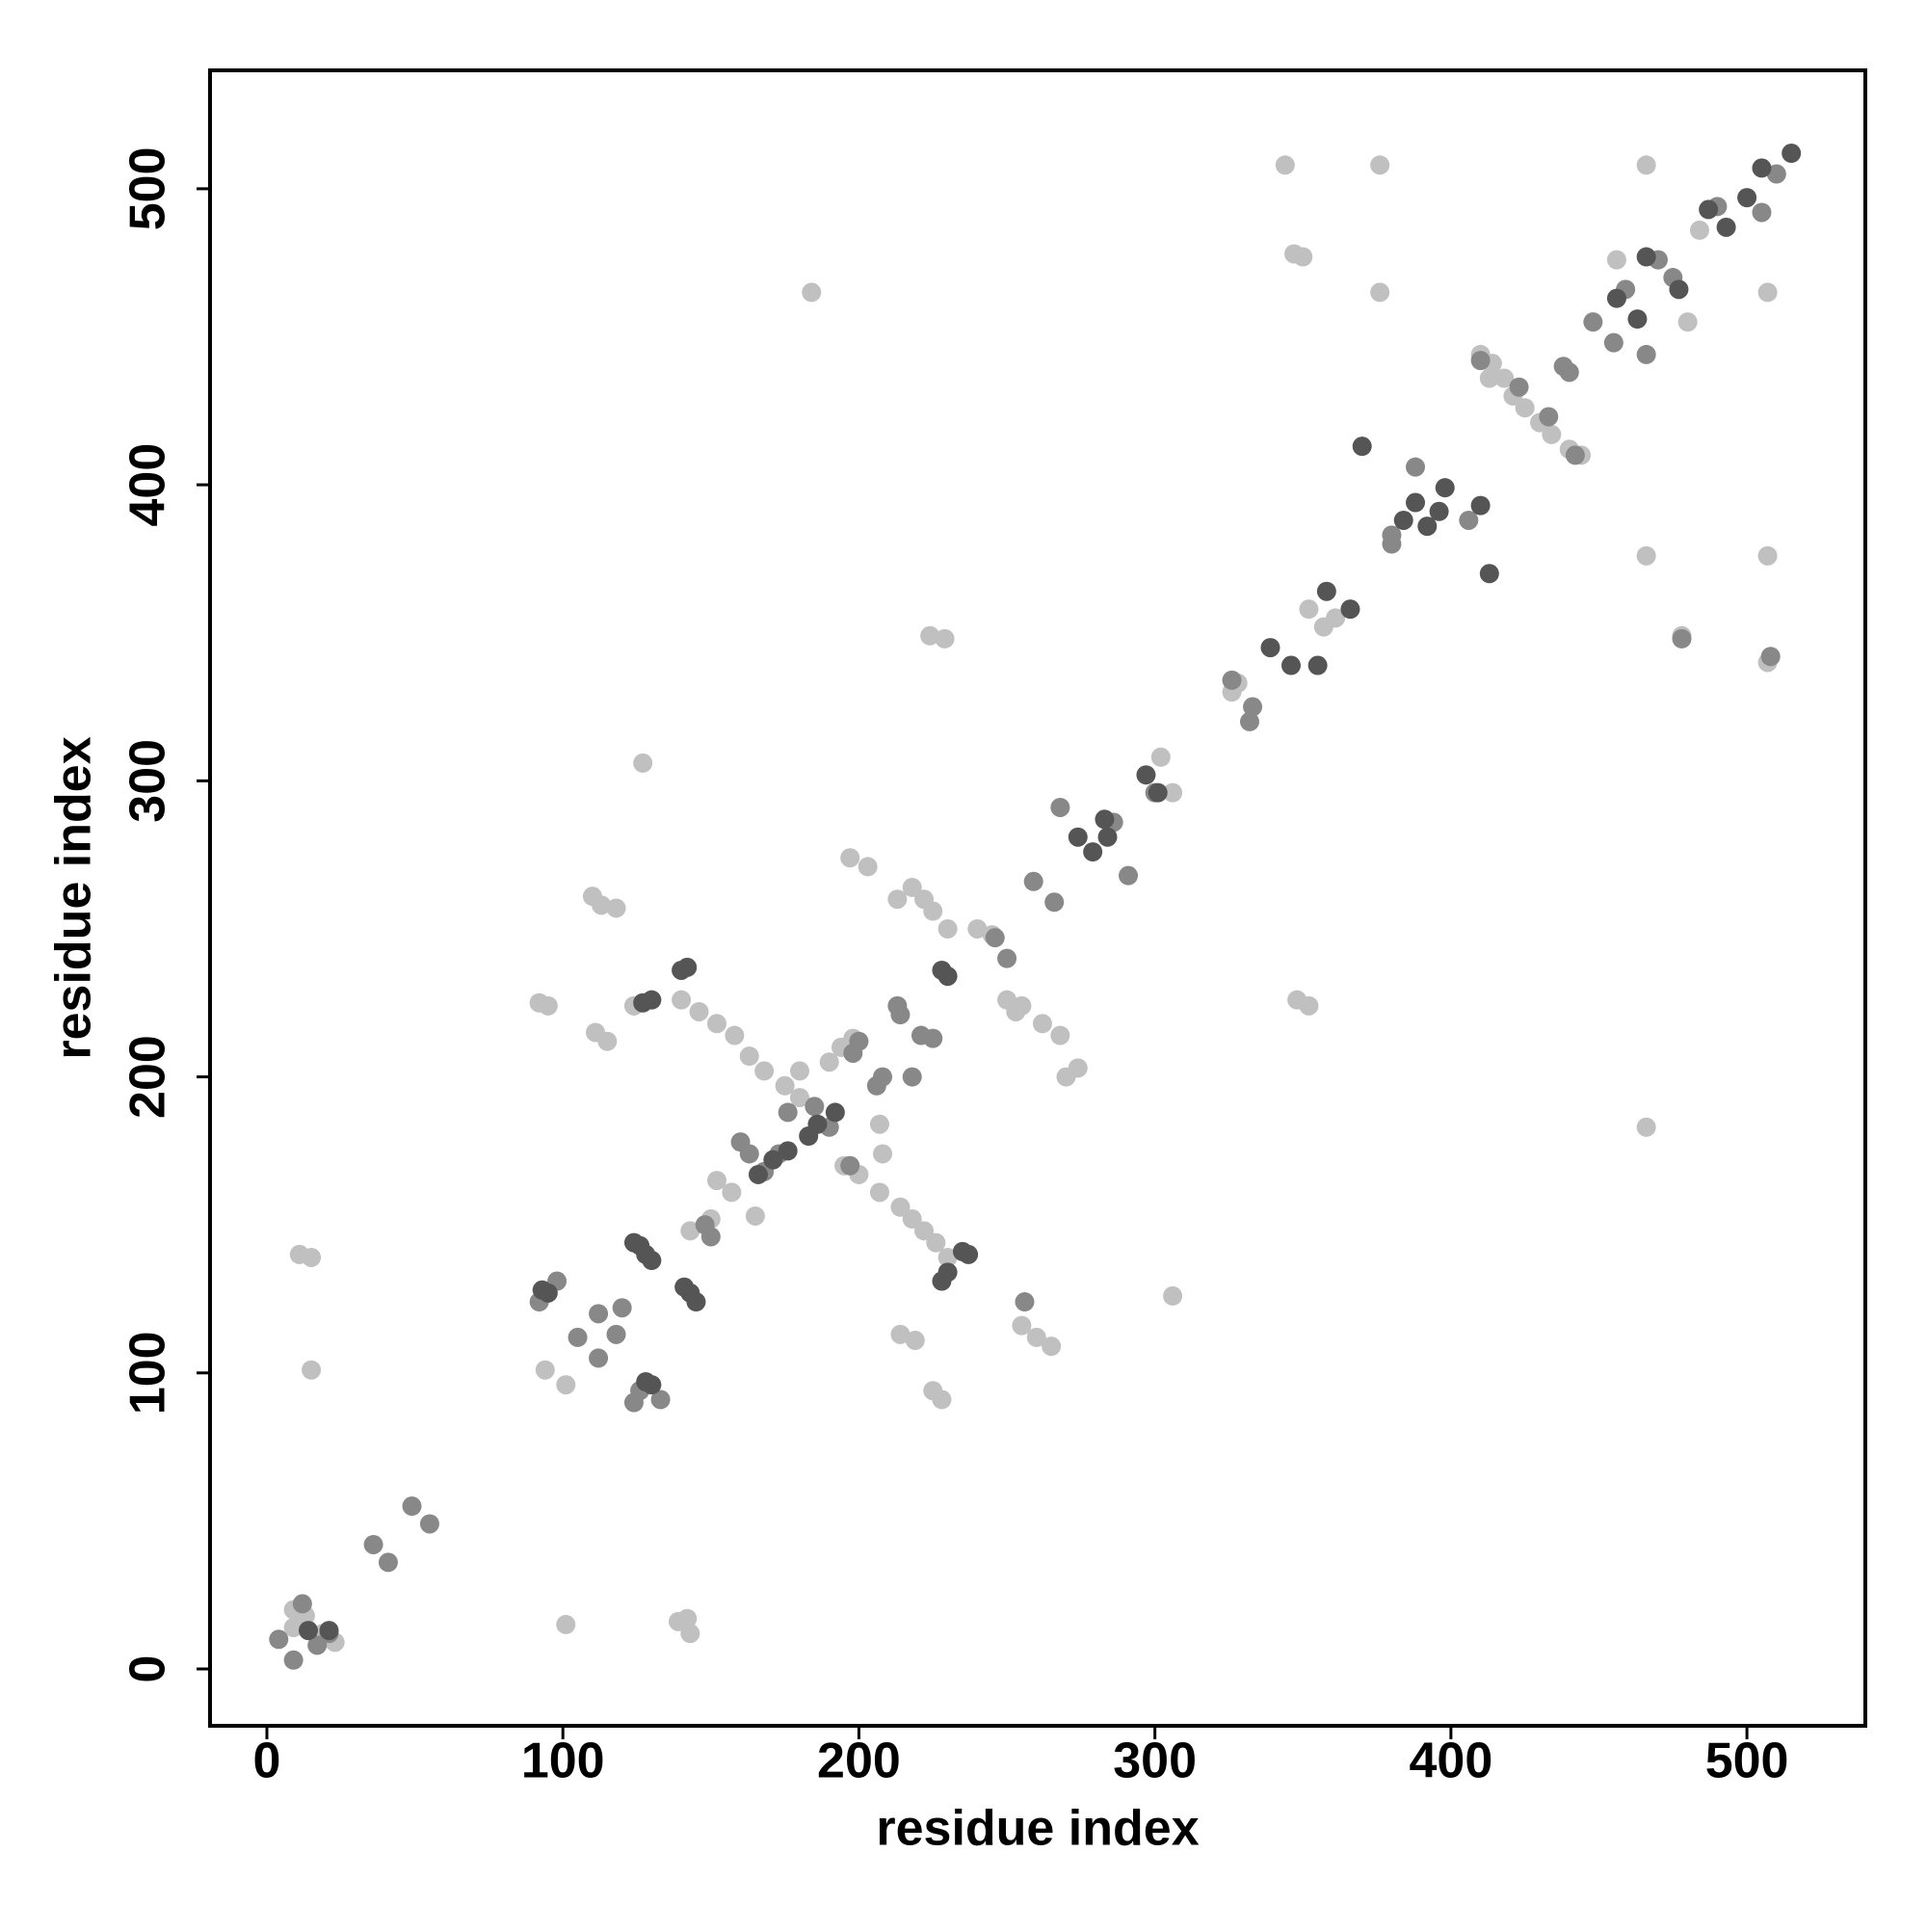 This screenshot has width=1927, height=1932. What do you see at coordinates (148, 1373) in the screenshot?
I see `y-tick-label: 100` at bounding box center [148, 1373].